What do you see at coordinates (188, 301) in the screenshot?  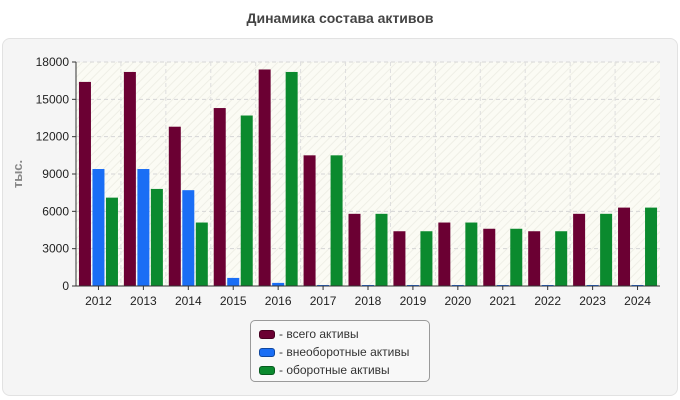 I see `x-tick-label: 2014` at bounding box center [188, 301].